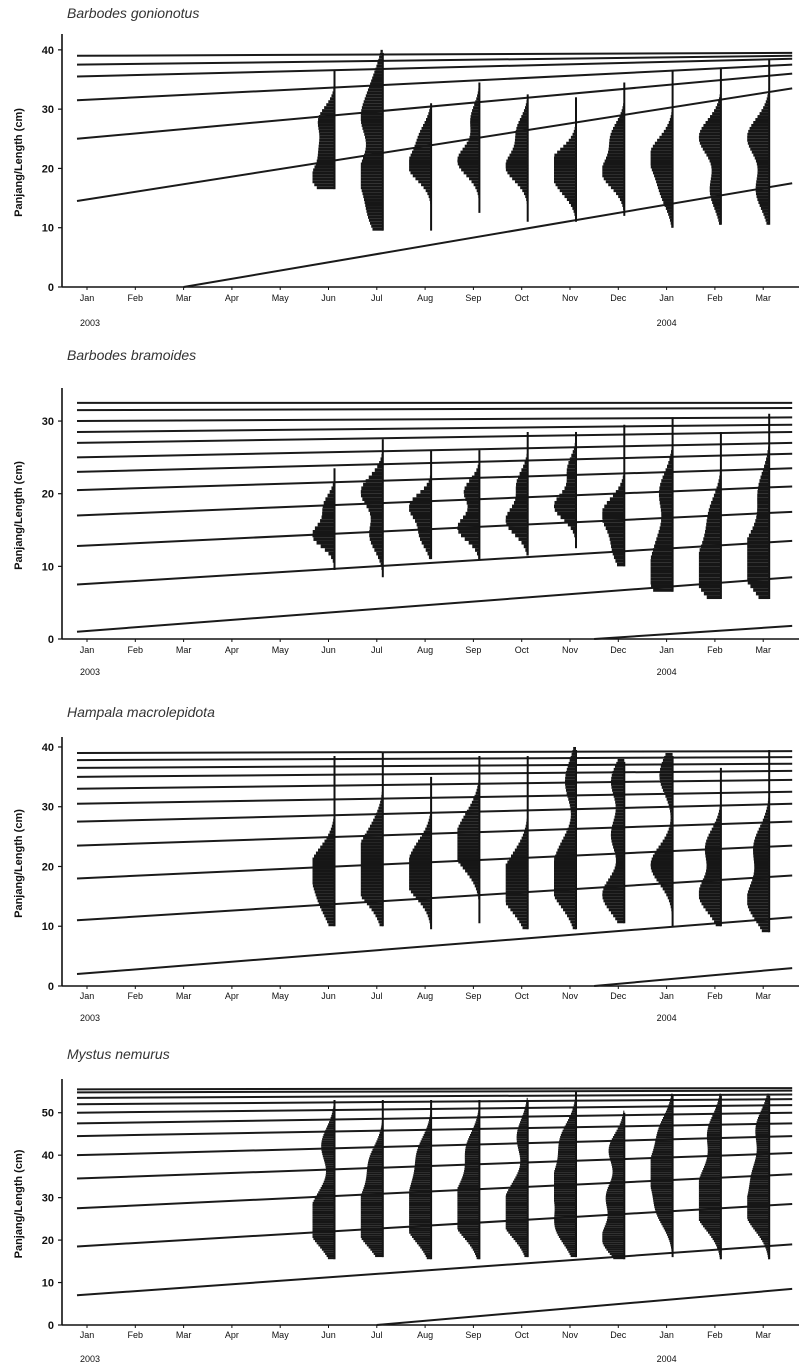 The image size is (799, 1368). I want to click on x-tick-label: Aug, so click(425, 650).